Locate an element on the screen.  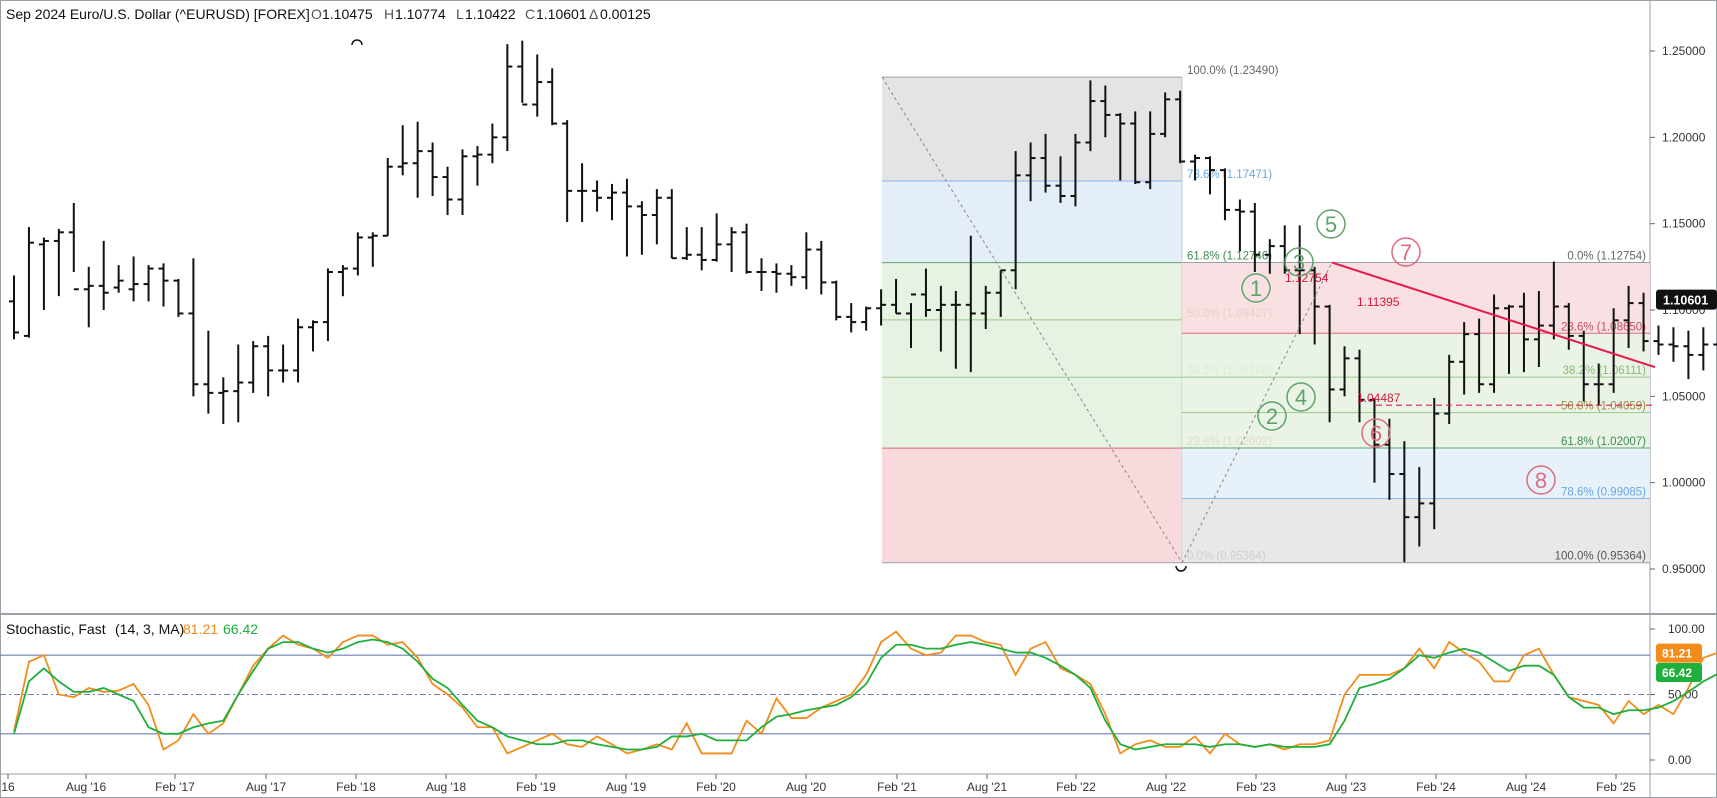
x-tick-label: Feb '25 is located at coordinates (1616, 787).